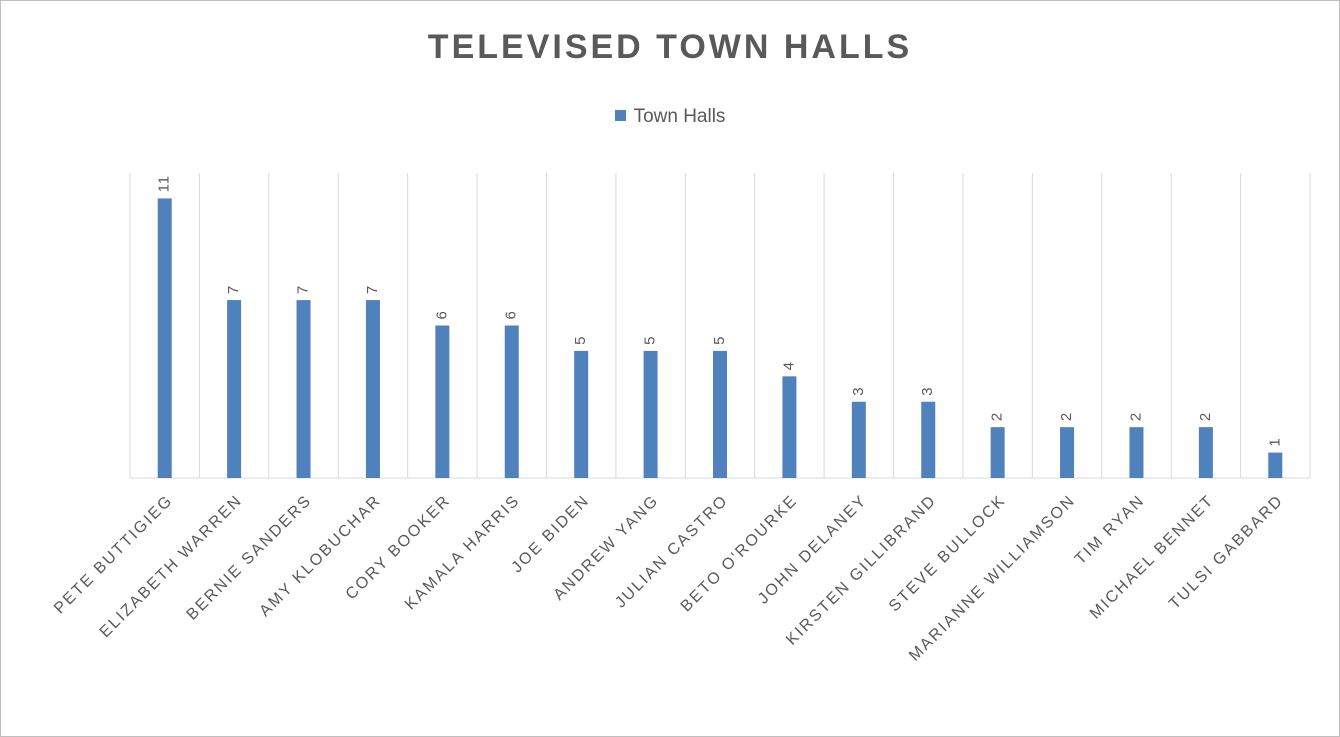  What do you see at coordinates (1226, 552) in the screenshot?
I see `category-label: TULSI GABBARD` at bounding box center [1226, 552].